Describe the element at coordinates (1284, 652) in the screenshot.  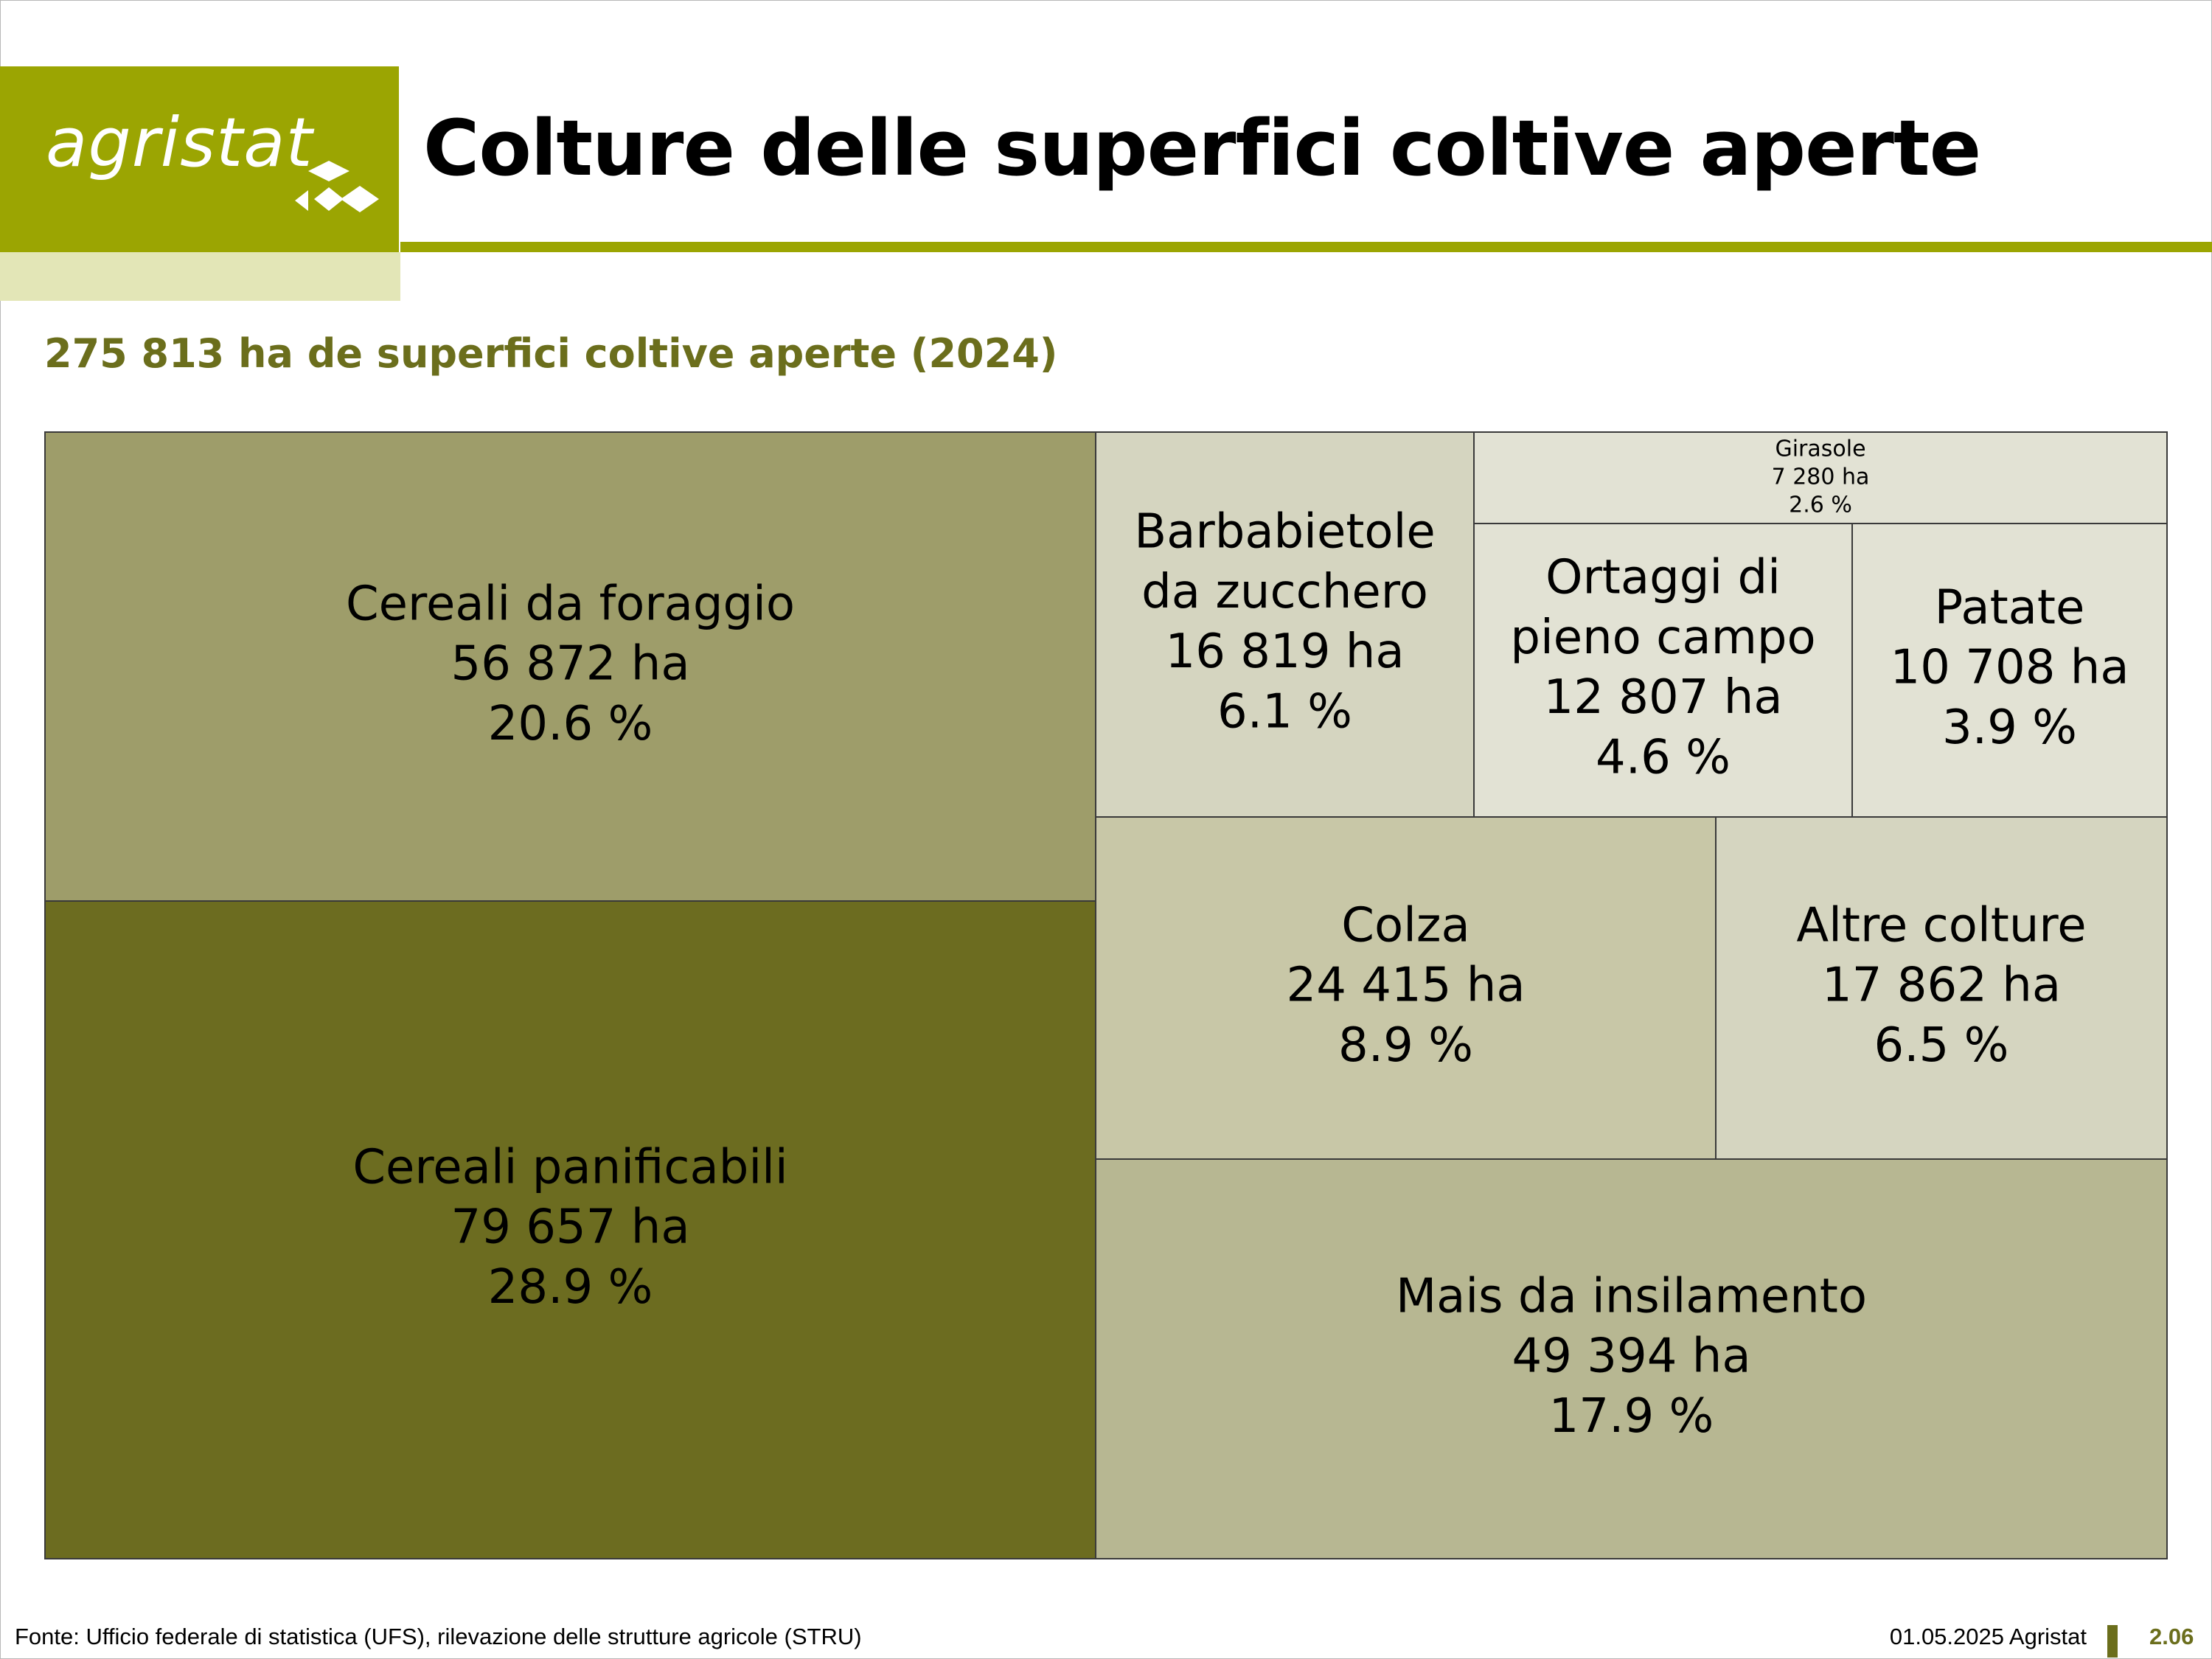
I see `treemap-value-label: 16 819 ha` at that location.